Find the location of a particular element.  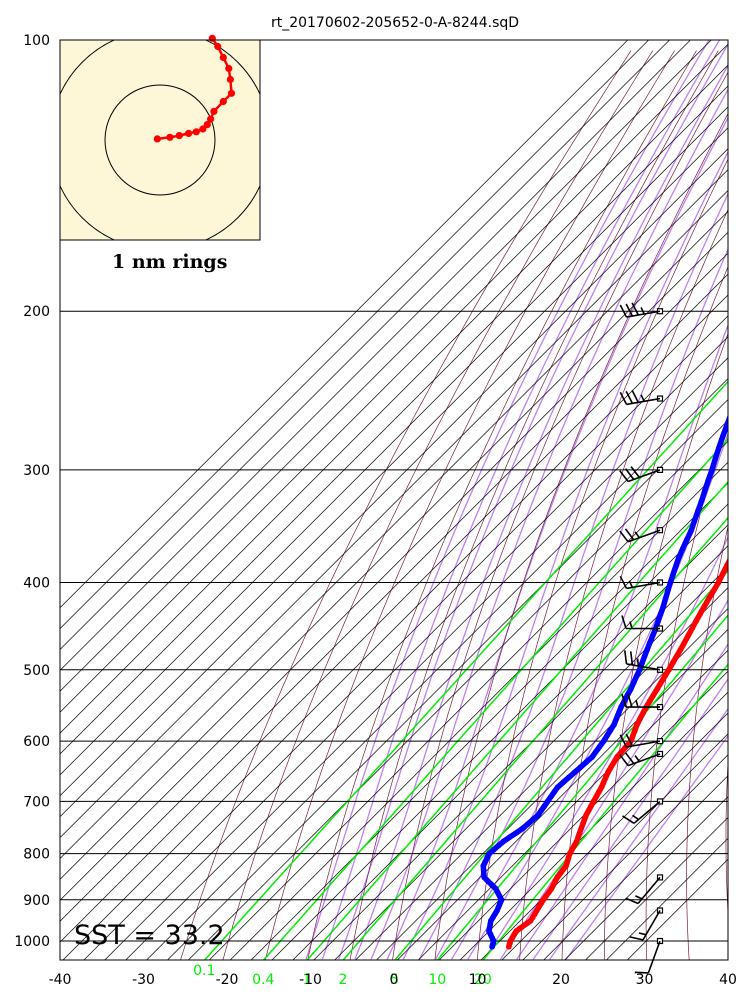

pressure-tick-label: 300 is located at coordinates (36, 471).